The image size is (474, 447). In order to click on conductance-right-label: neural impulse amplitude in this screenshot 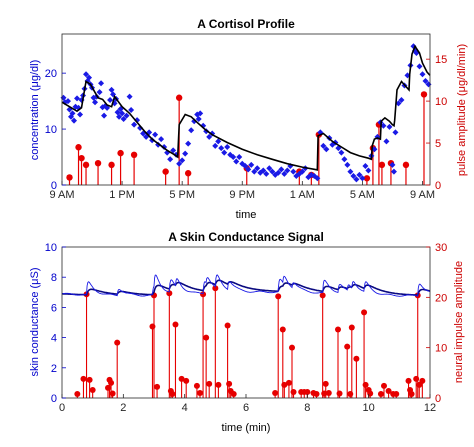, I will do `click(459, 322)`.